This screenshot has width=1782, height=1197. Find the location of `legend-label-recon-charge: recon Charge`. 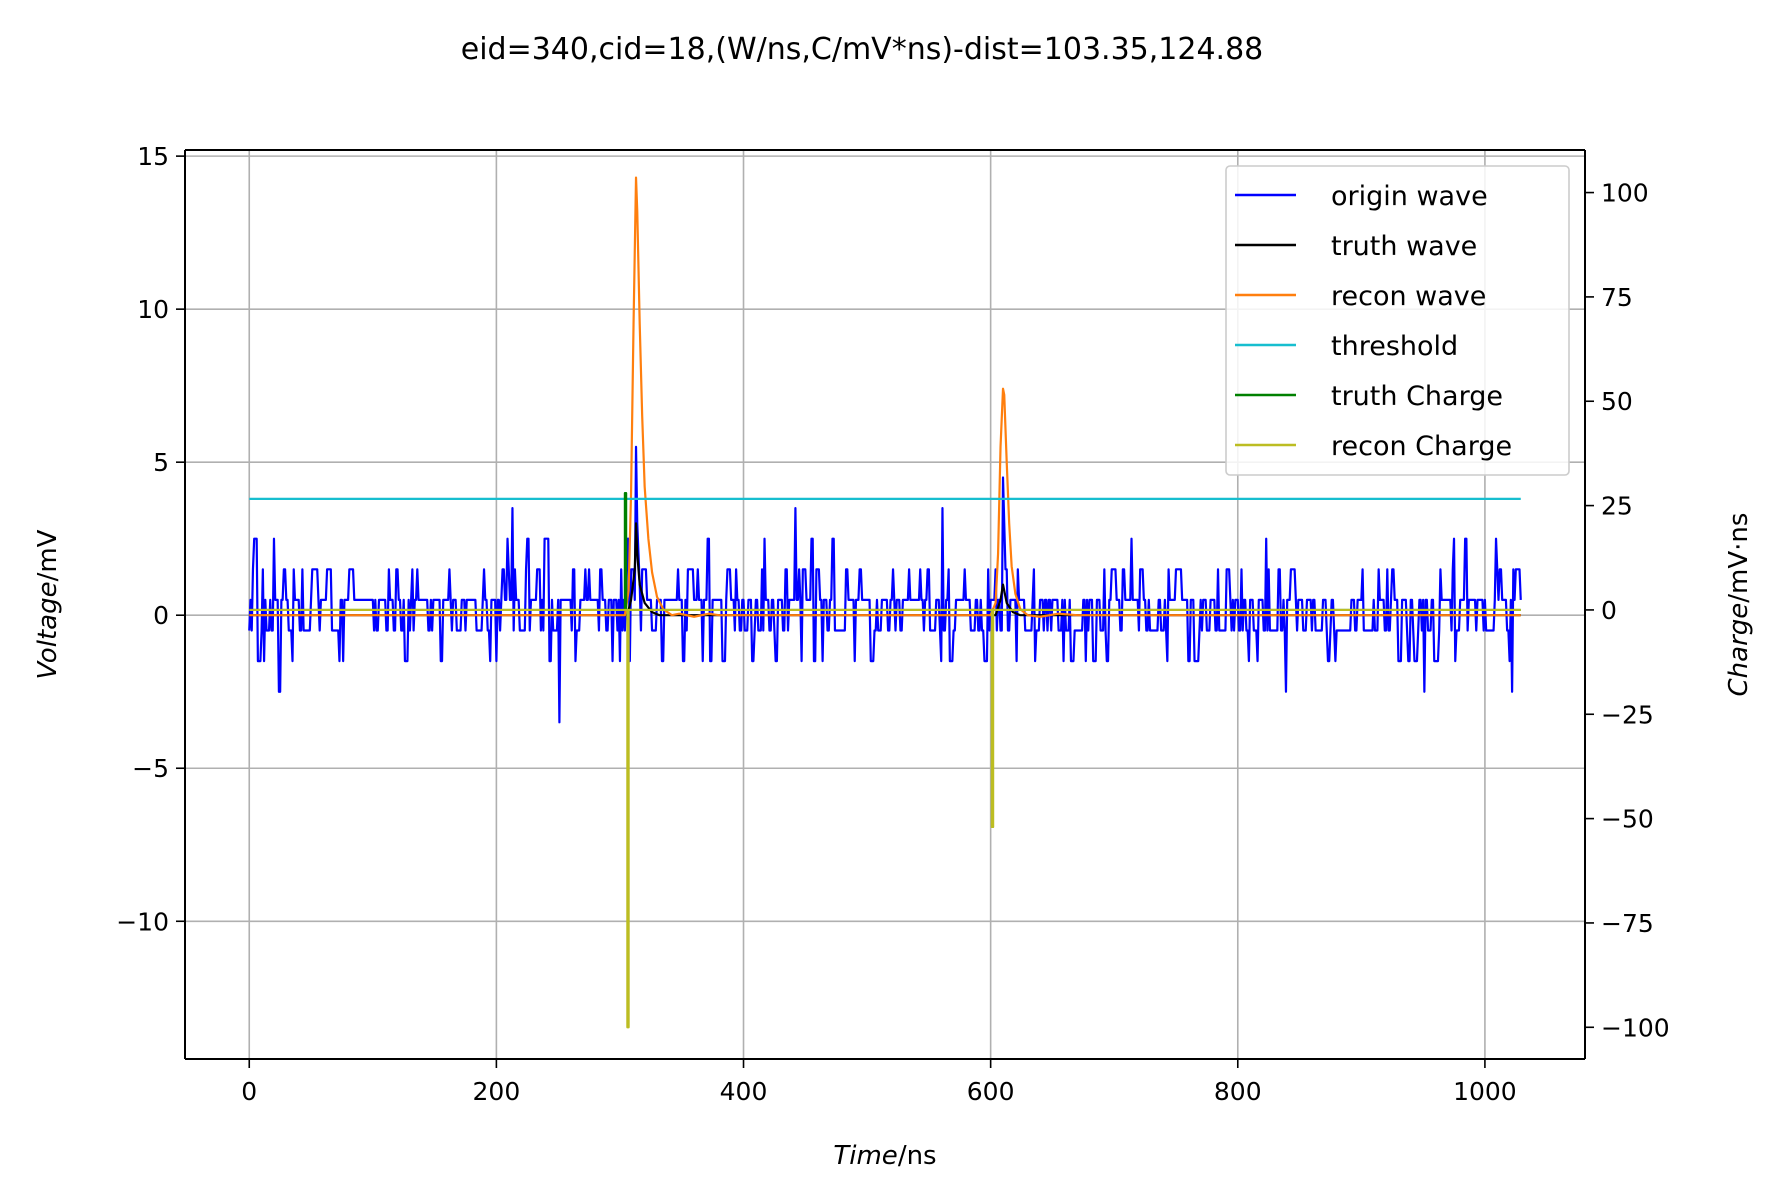

legend-label-recon-charge: recon Charge is located at coordinates (1421, 446).